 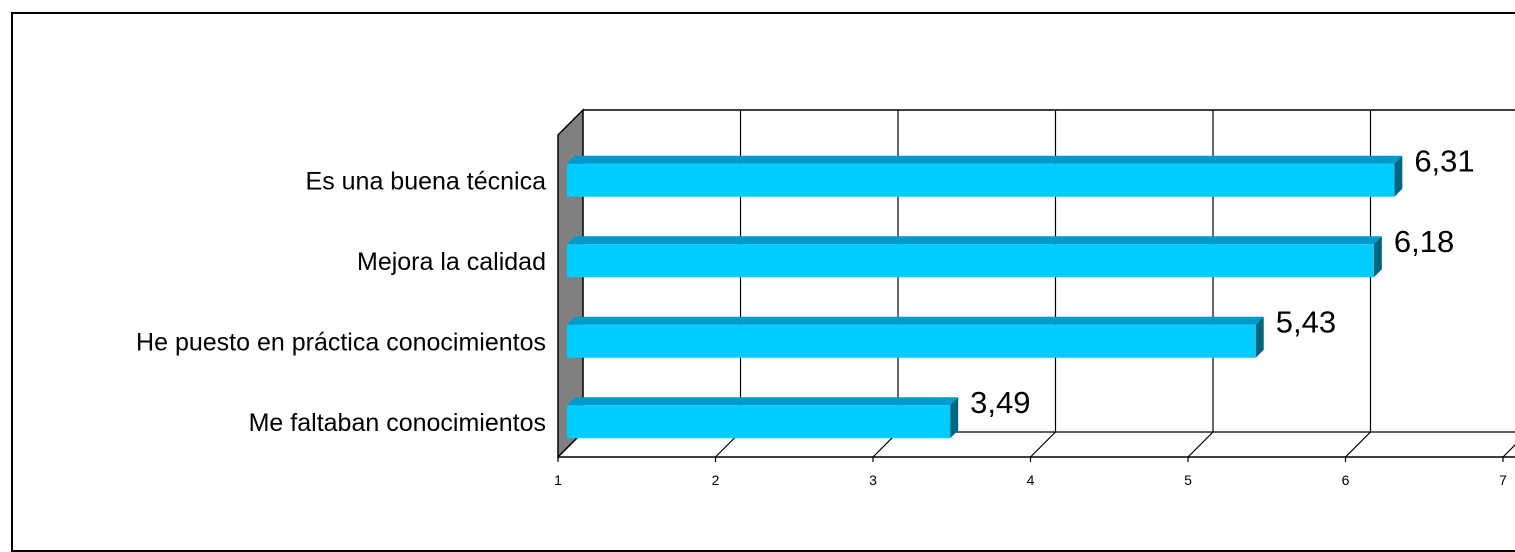 I want to click on category-label: Es una buena técnica, so click(x=426, y=181).